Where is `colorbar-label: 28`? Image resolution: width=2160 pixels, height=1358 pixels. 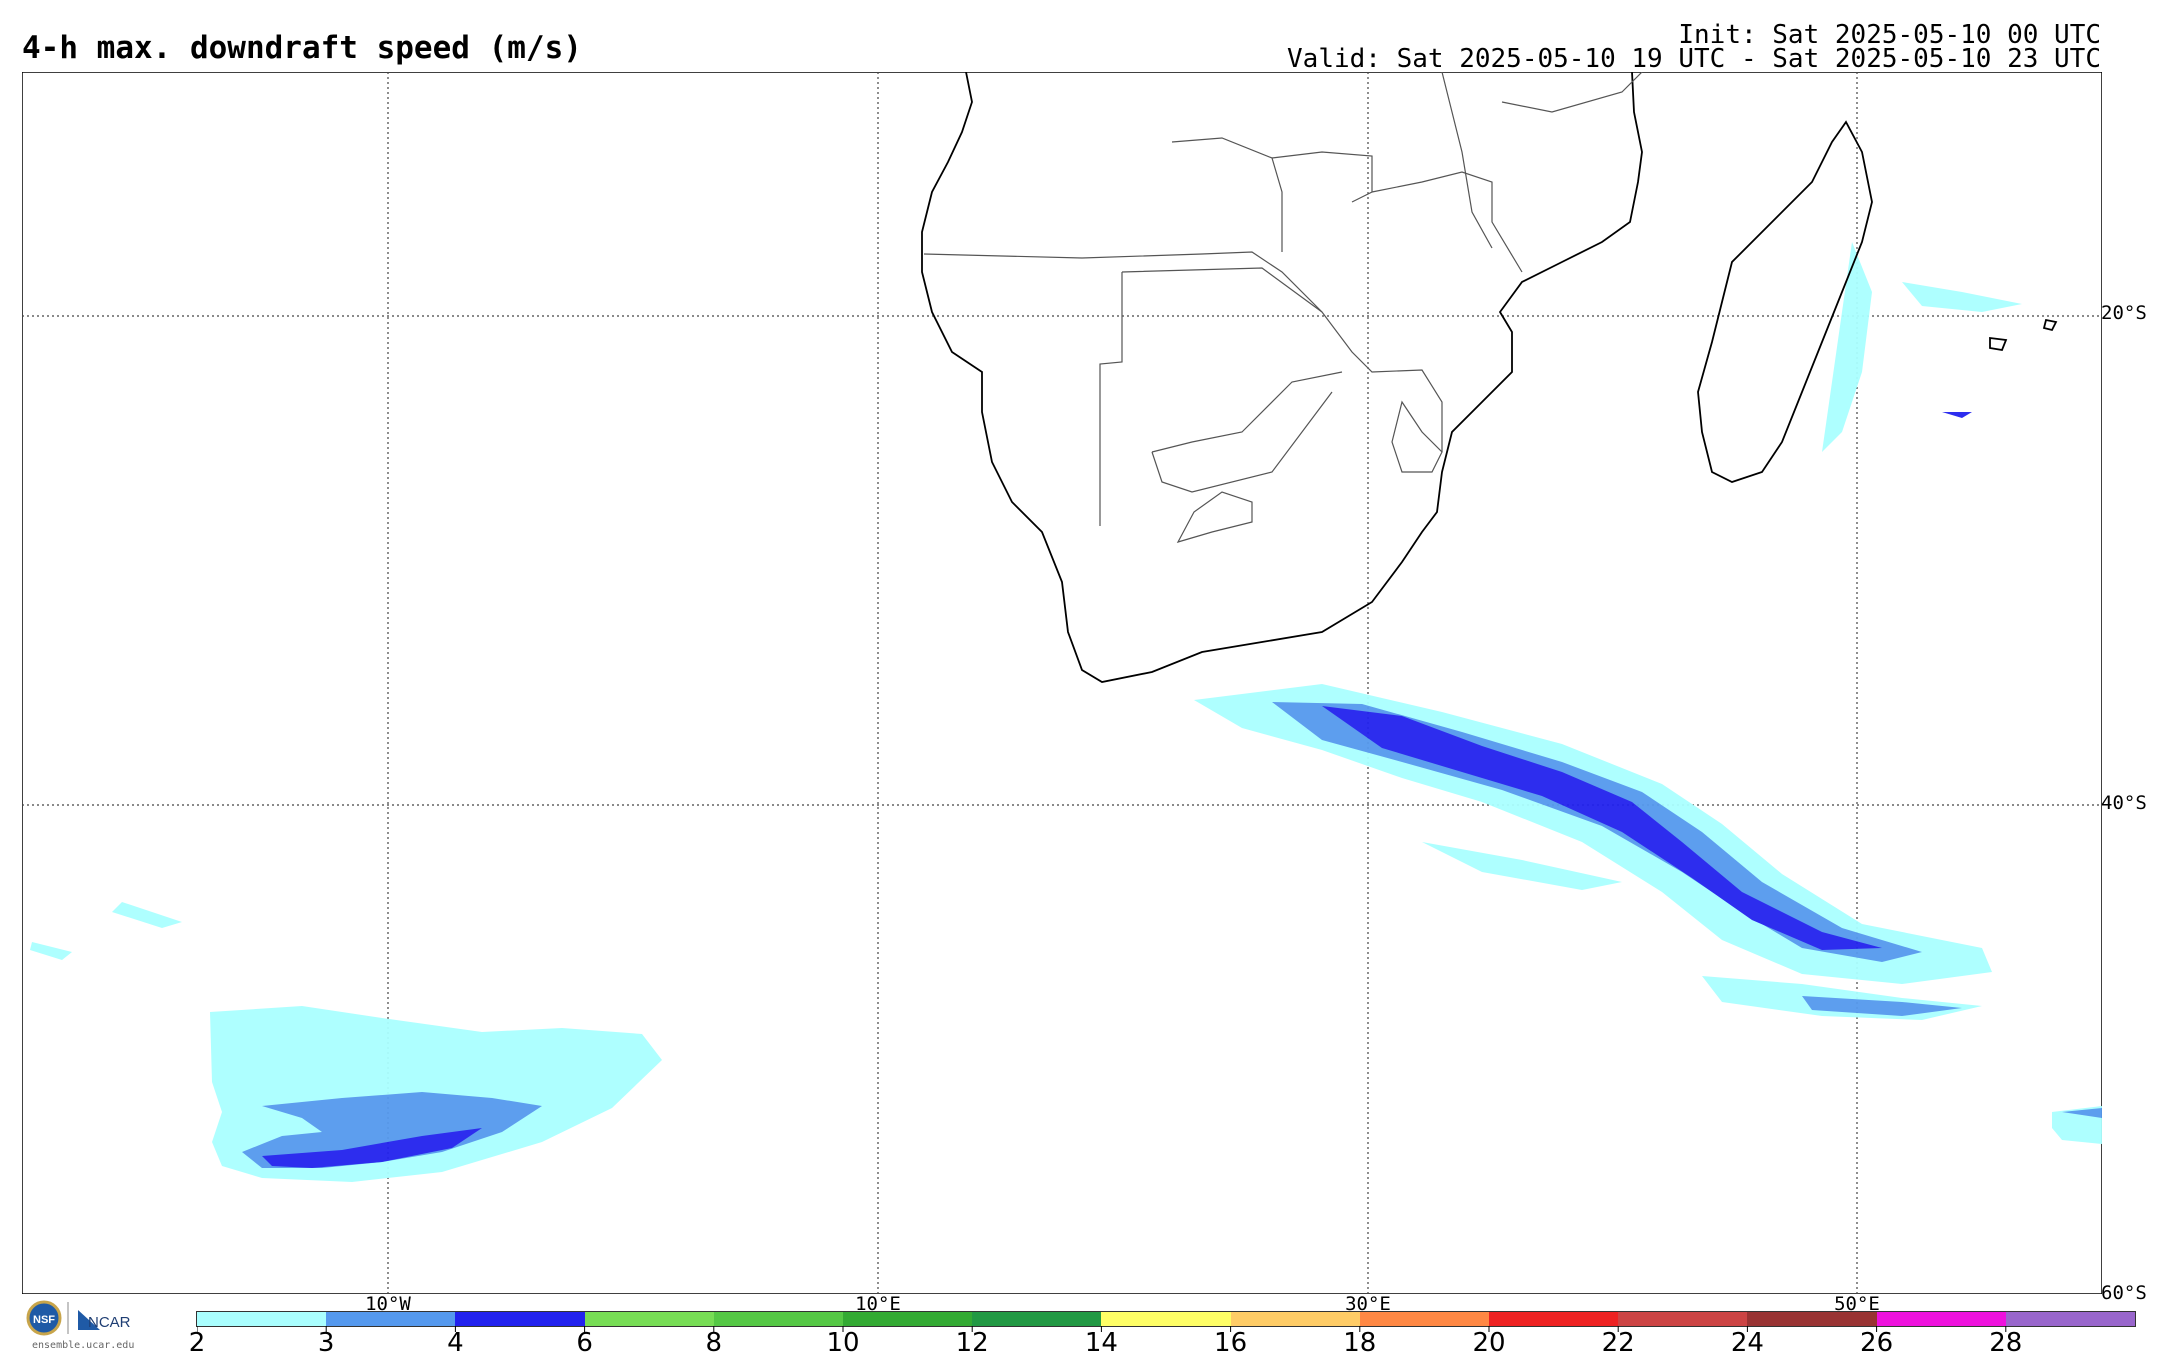
colorbar-label: 28 is located at coordinates (2006, 1343).